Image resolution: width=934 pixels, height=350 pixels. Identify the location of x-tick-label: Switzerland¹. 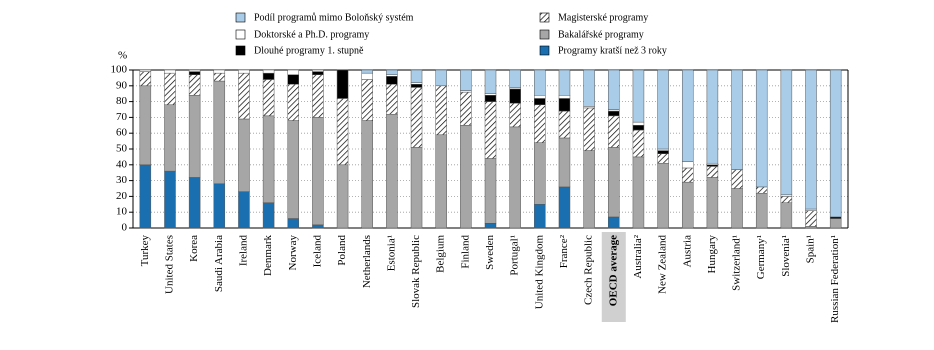
(737, 263).